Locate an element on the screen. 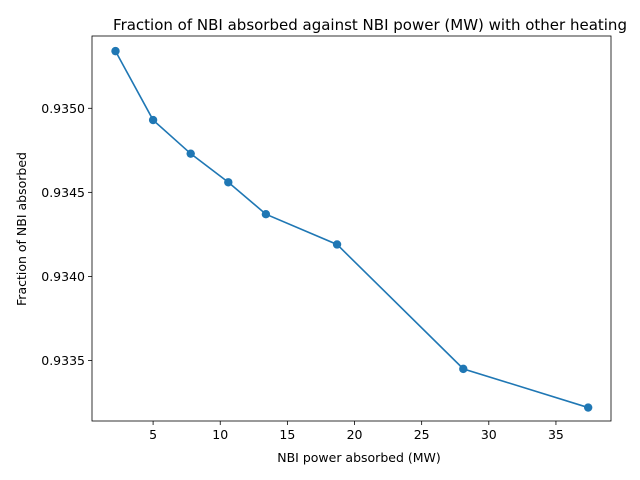  x-tick-label: 5 is located at coordinates (153, 434).